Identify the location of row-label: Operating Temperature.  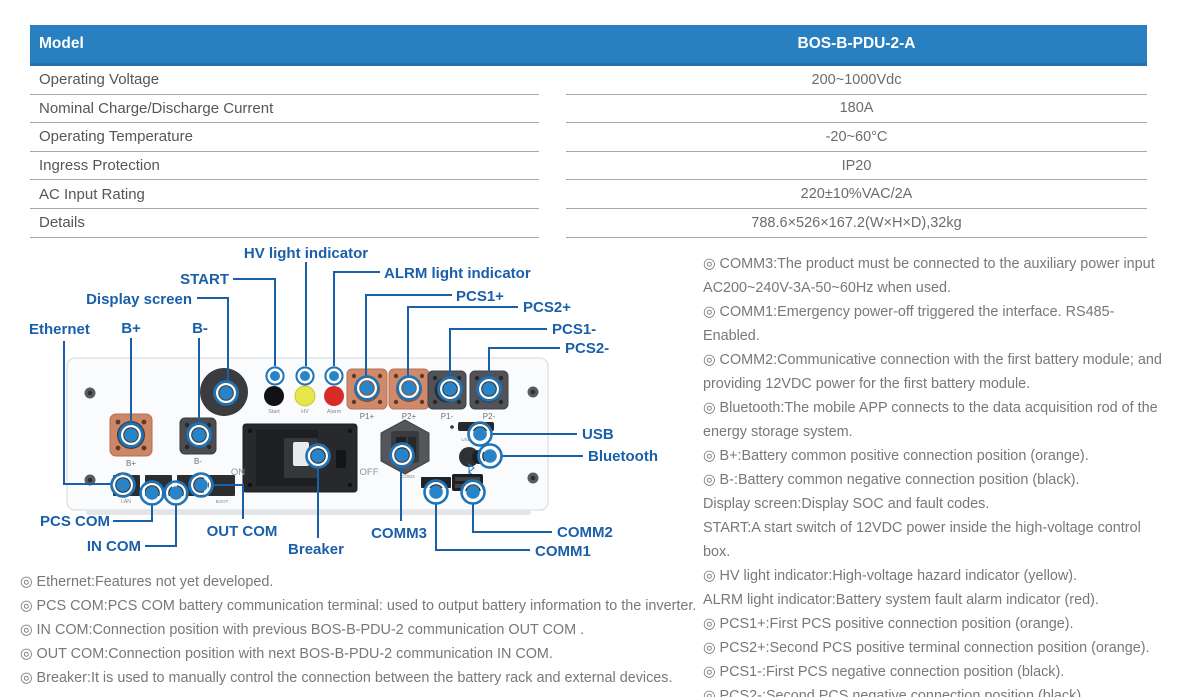
(284, 137).